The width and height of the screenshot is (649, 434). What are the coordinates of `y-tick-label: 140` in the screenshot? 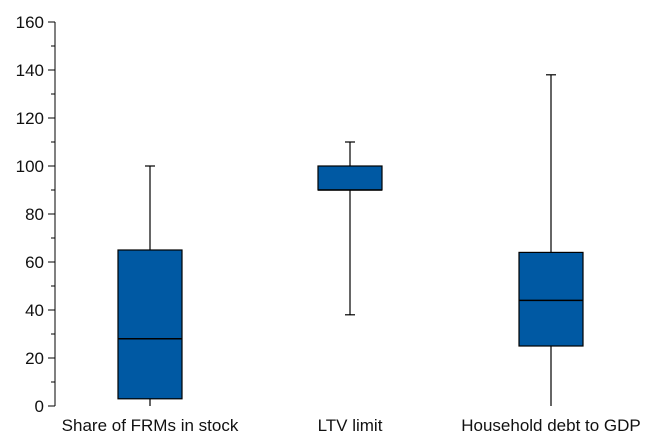 It's located at (30, 70).